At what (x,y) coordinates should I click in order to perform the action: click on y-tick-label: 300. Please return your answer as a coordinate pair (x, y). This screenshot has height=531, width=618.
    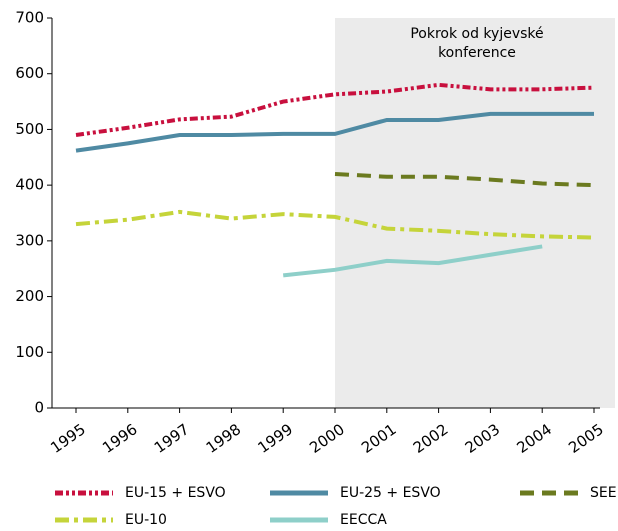
    Looking at the image, I should click on (29, 240).